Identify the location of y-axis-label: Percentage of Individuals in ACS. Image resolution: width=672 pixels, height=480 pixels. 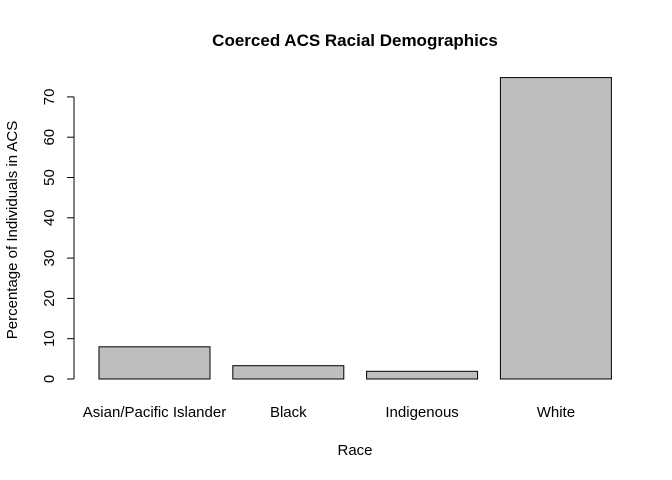
(12, 230).